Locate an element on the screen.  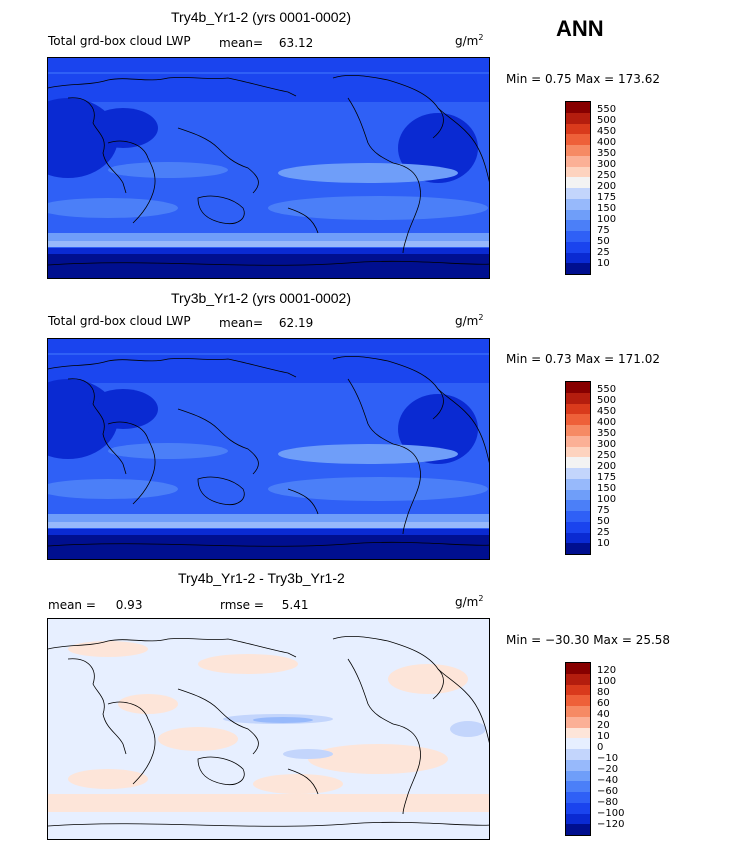
panel-3-rmse: rmse = 5.41 is located at coordinates (264, 605).